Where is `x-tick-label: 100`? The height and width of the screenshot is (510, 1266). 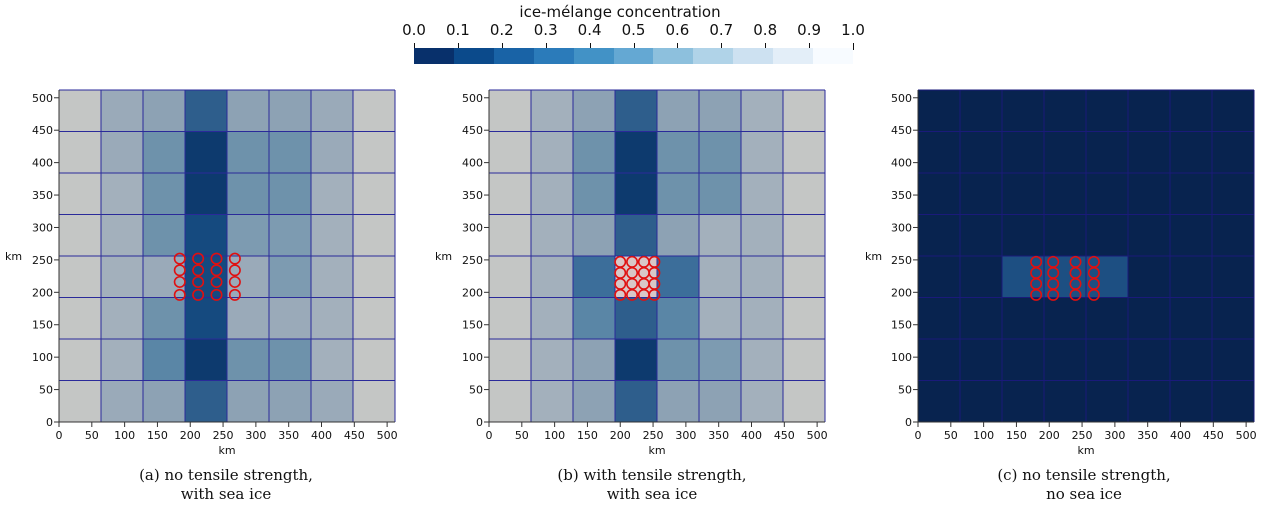 x-tick-label: 100 is located at coordinates (124, 435).